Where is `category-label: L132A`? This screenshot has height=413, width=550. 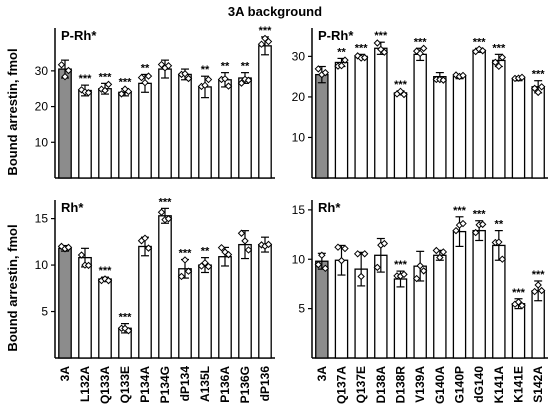
category-label: L132A is located at coordinates (85, 384).